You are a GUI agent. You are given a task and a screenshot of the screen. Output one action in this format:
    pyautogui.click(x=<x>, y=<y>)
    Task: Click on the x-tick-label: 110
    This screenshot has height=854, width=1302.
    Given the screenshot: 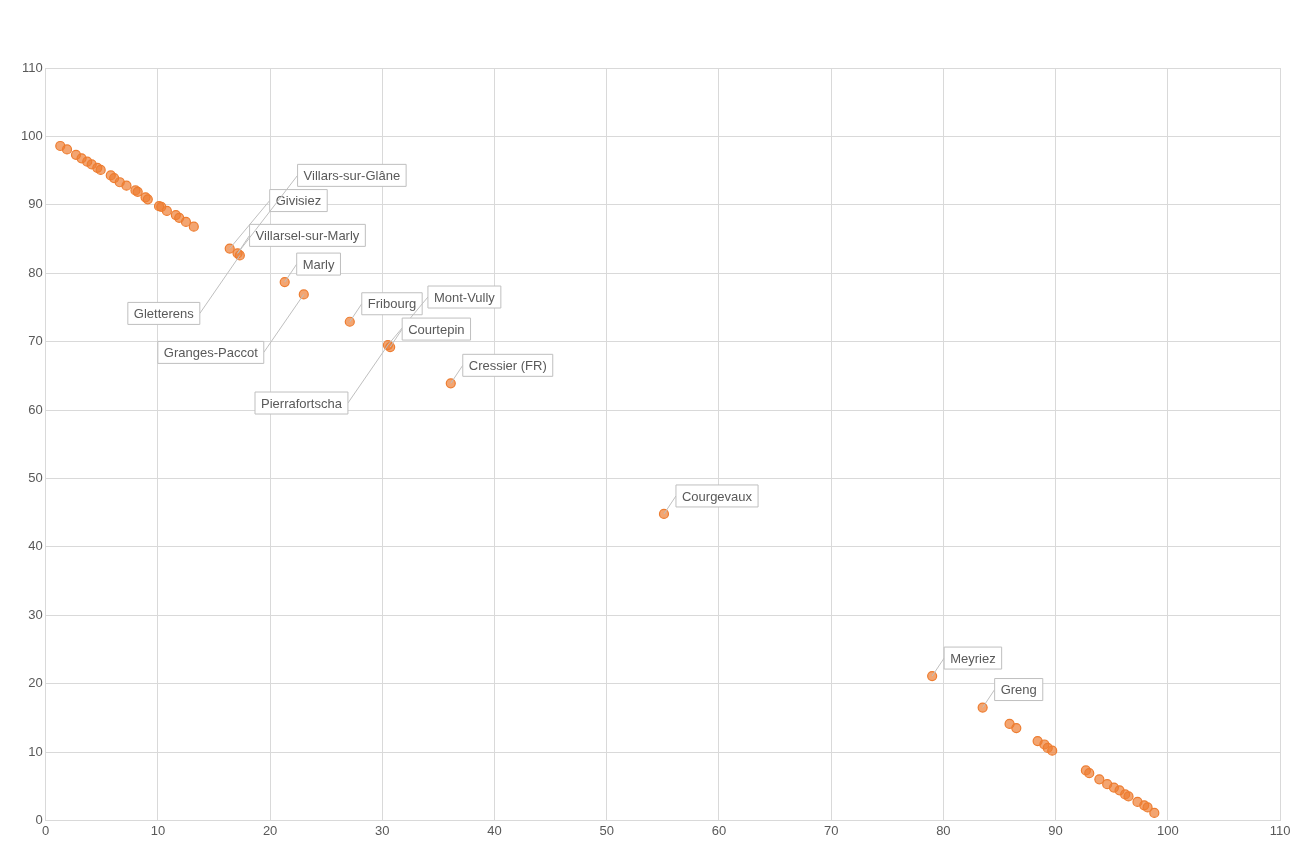 What is the action you would take?
    pyautogui.click(x=1280, y=830)
    